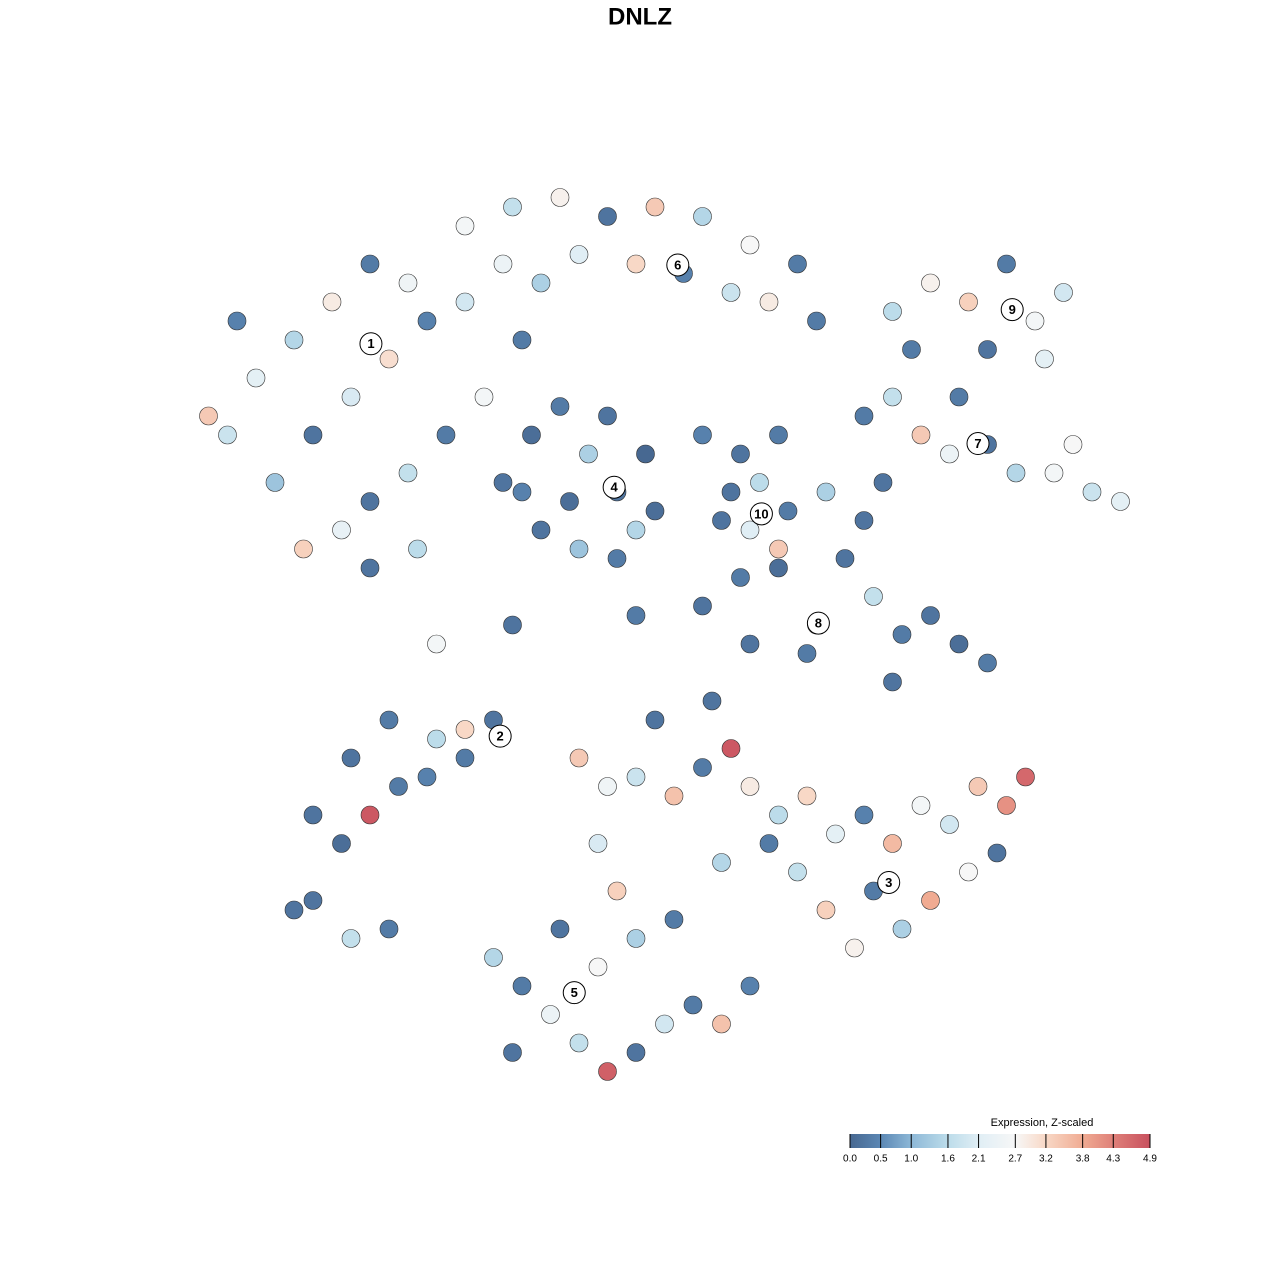 The height and width of the screenshot is (1280, 1280). I want to click on colorbar-tick-label: 3.8, so click(1083, 1159).